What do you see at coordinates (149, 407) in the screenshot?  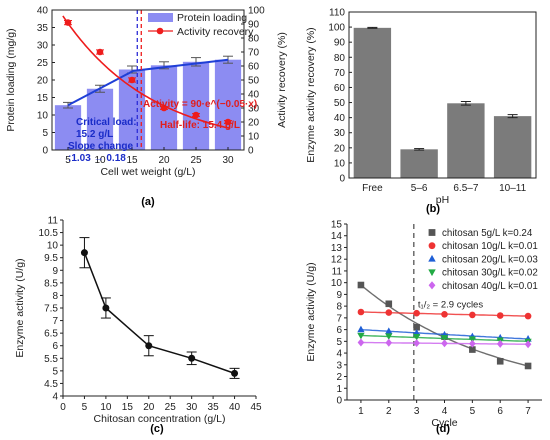 I see `x-tick-label: 20` at bounding box center [149, 407].